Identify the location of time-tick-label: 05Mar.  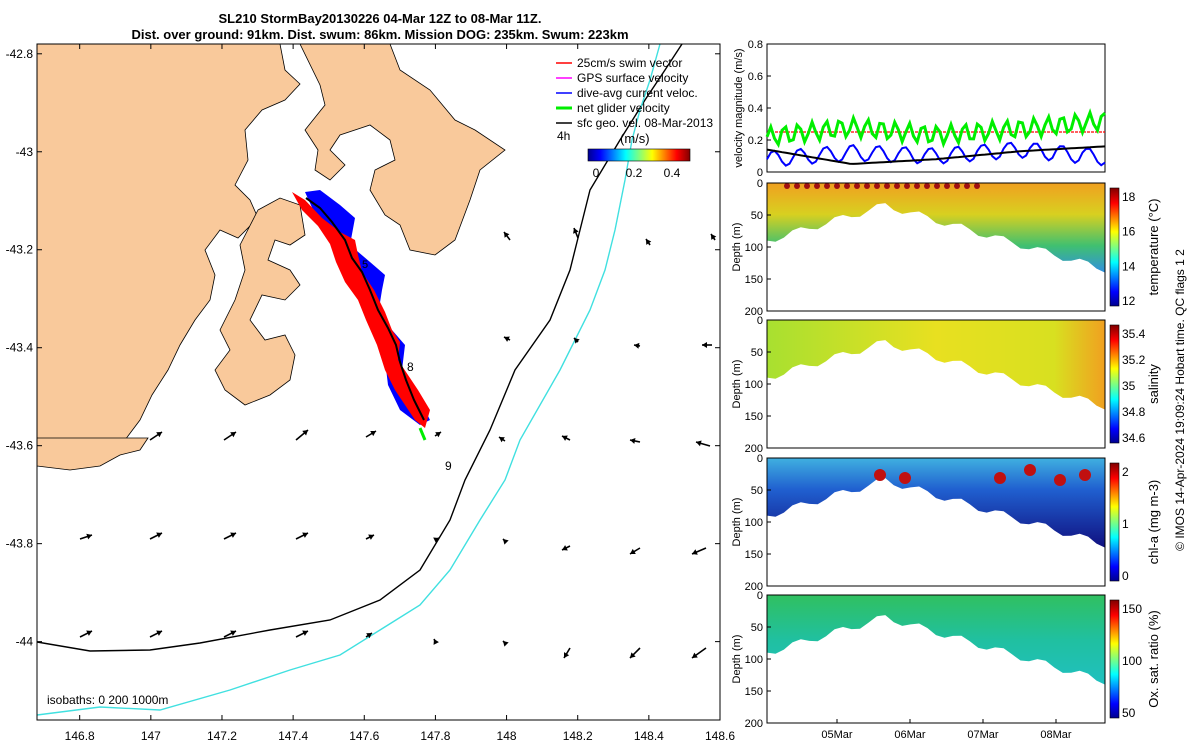
(837, 735).